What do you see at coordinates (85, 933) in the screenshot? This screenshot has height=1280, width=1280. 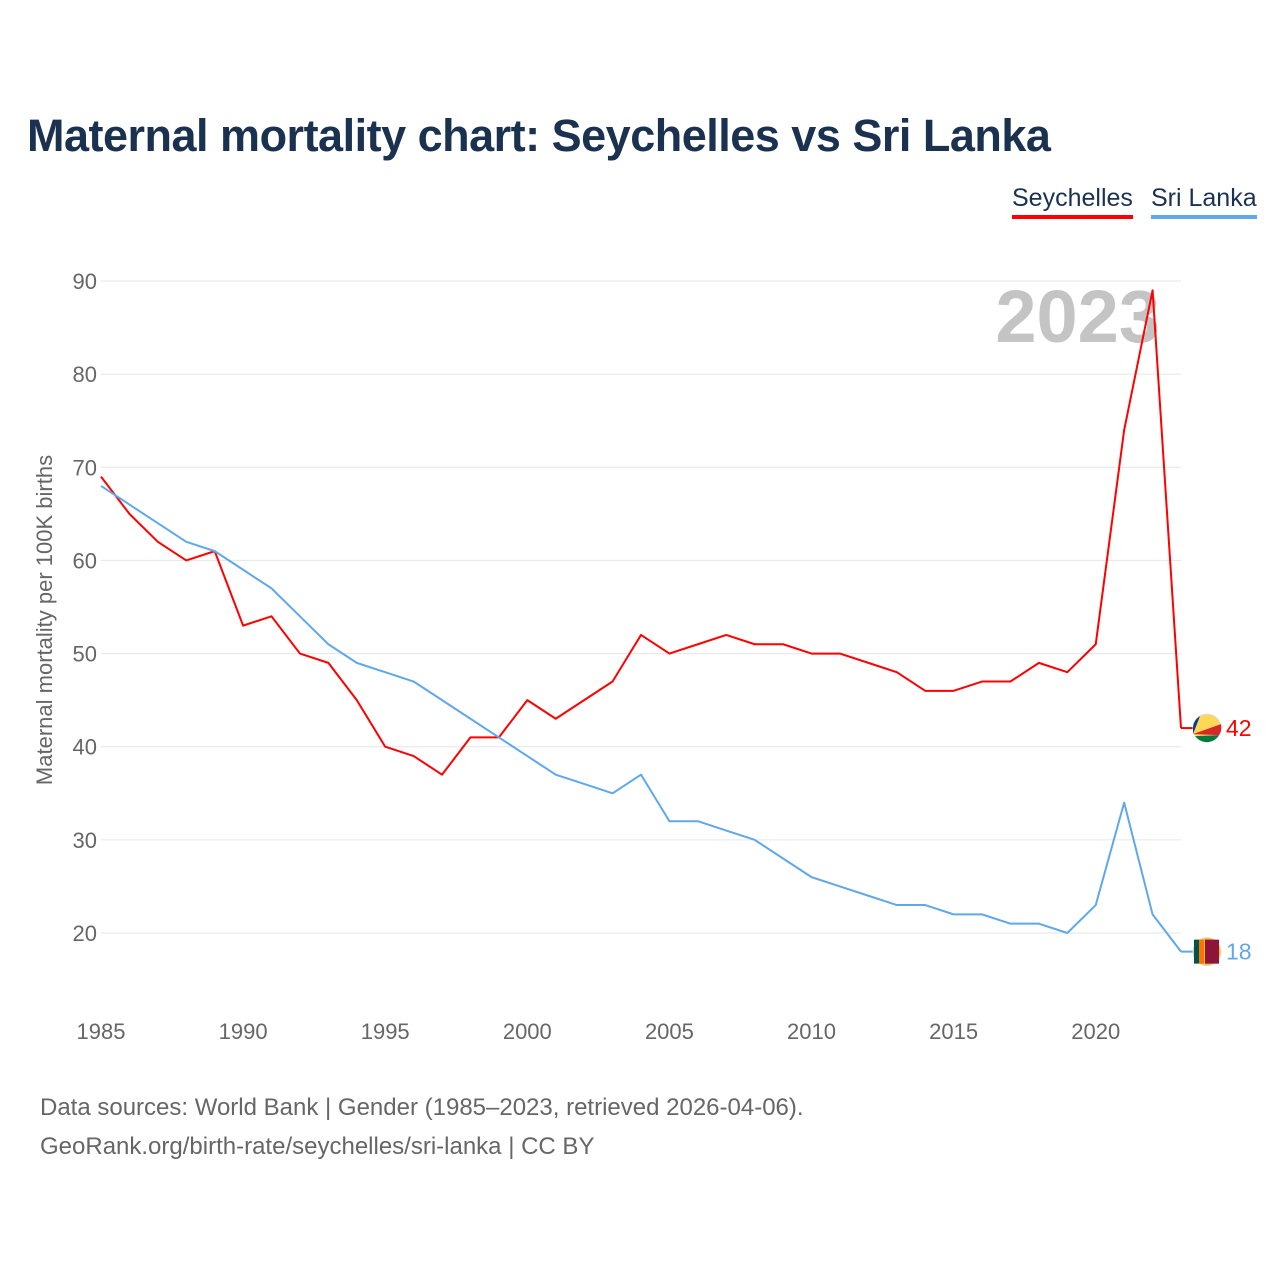 I see `y-tick-label: 20` at bounding box center [85, 933].